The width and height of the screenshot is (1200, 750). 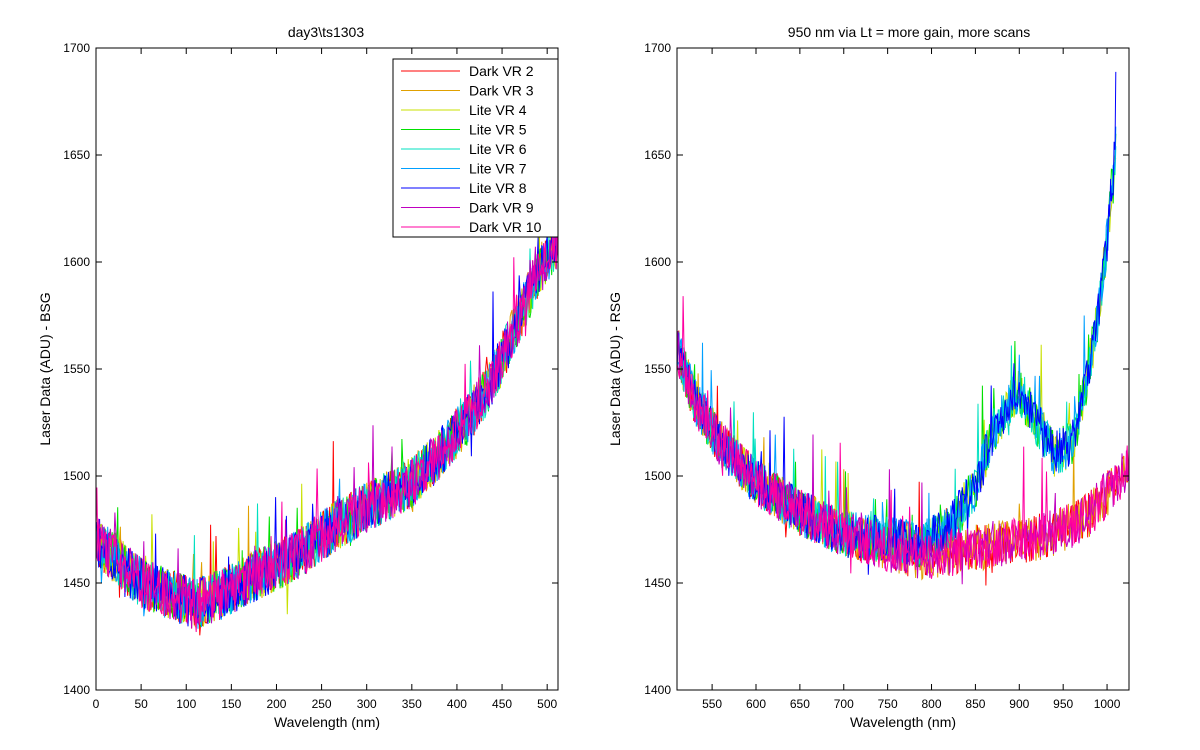 I want to click on x-tick-label: 600, so click(x=756, y=704).